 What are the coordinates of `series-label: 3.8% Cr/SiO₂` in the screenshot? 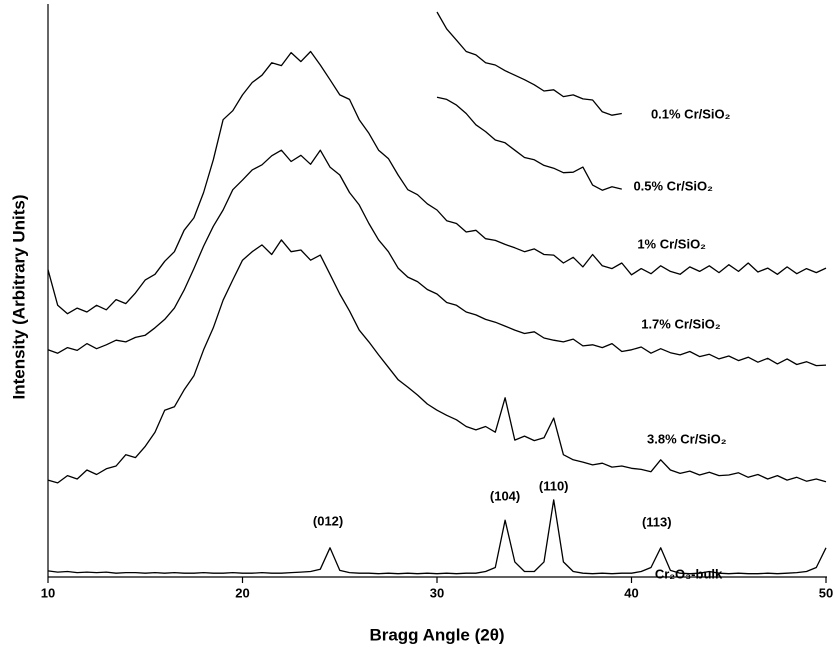 It's located at (687, 439).